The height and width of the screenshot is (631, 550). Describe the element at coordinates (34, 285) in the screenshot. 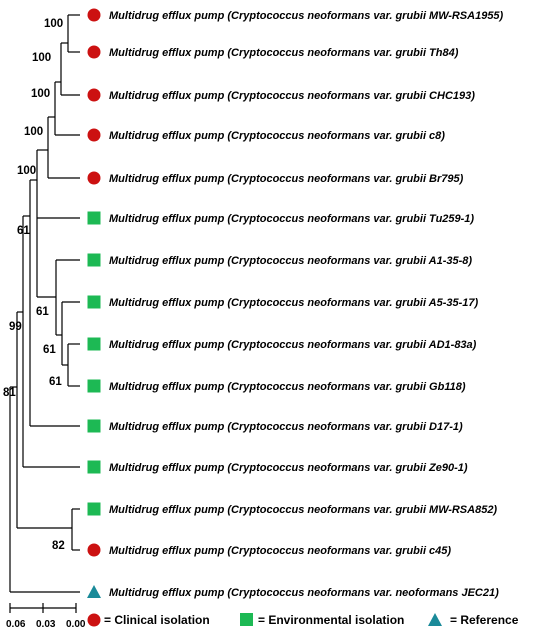

I see `bootstrap-values: 100 100 100 100 100 61 61 61 61 99 81 82` at that location.